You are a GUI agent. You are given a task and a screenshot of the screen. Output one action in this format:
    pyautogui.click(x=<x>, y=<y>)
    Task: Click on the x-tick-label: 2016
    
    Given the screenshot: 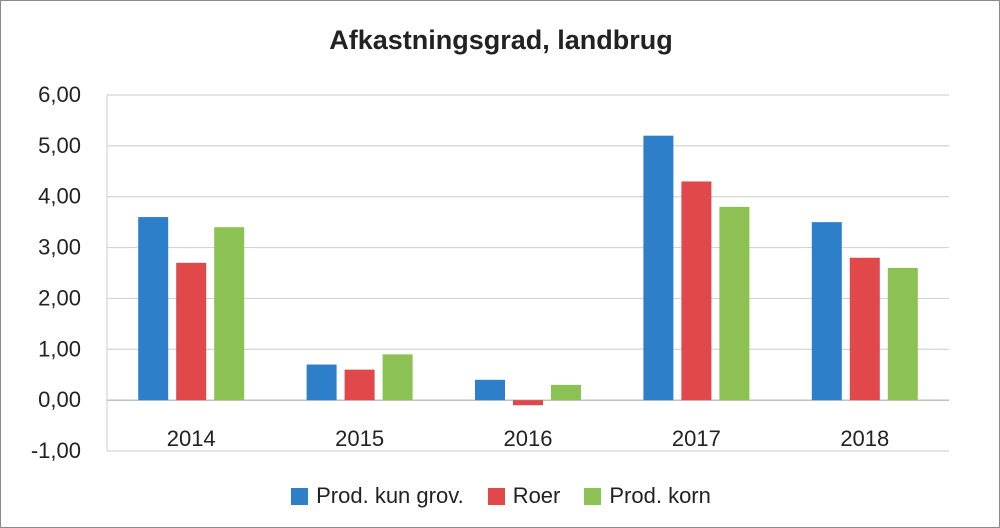 What is the action you would take?
    pyautogui.click(x=528, y=438)
    